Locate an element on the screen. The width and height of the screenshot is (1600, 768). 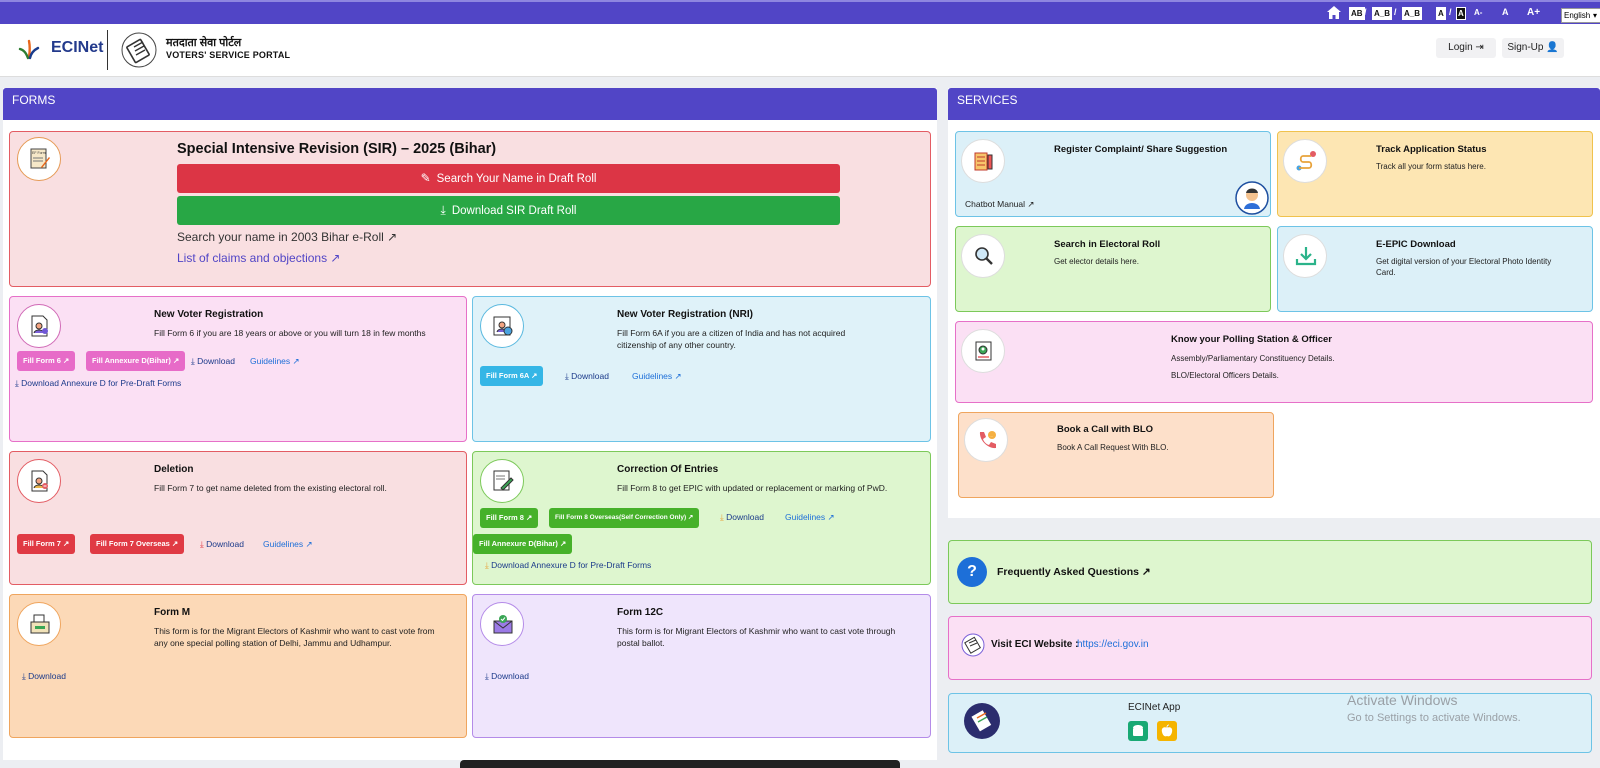
login-label: Login is located at coordinates (1460, 47).